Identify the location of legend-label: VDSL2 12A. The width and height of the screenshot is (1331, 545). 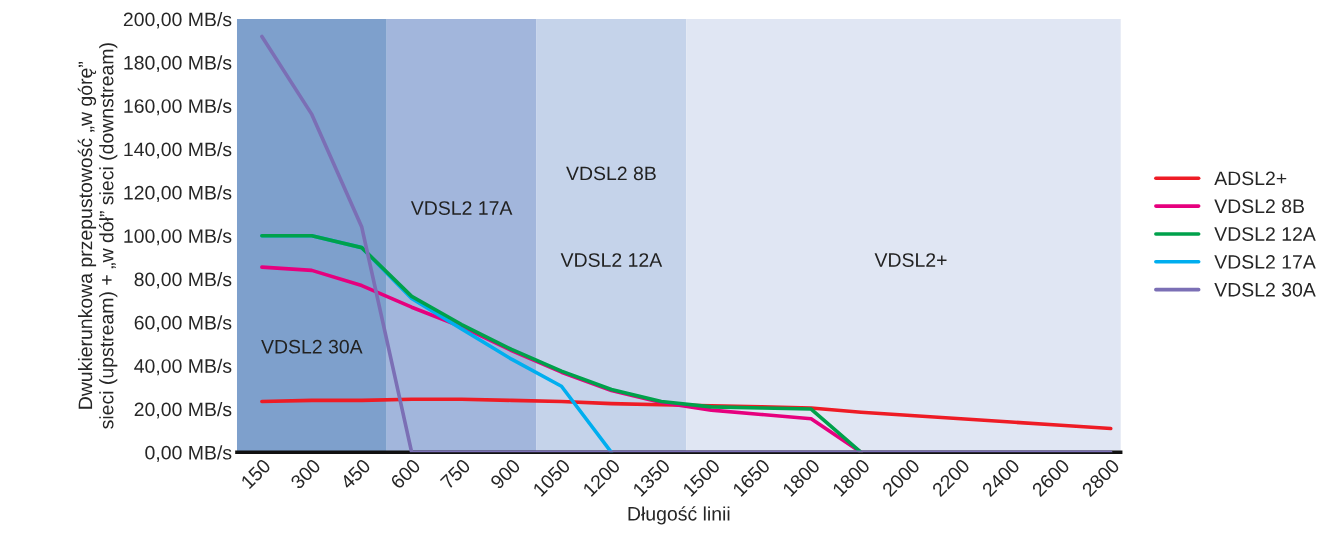
(1265, 234).